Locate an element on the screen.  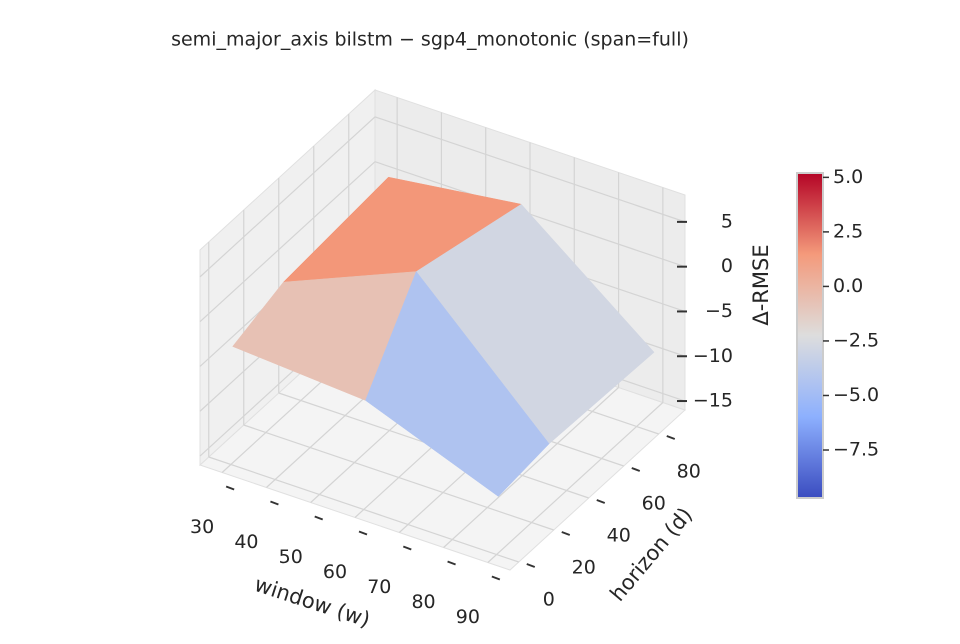
colorbar-tick-label: −5.0 is located at coordinates (856, 395).